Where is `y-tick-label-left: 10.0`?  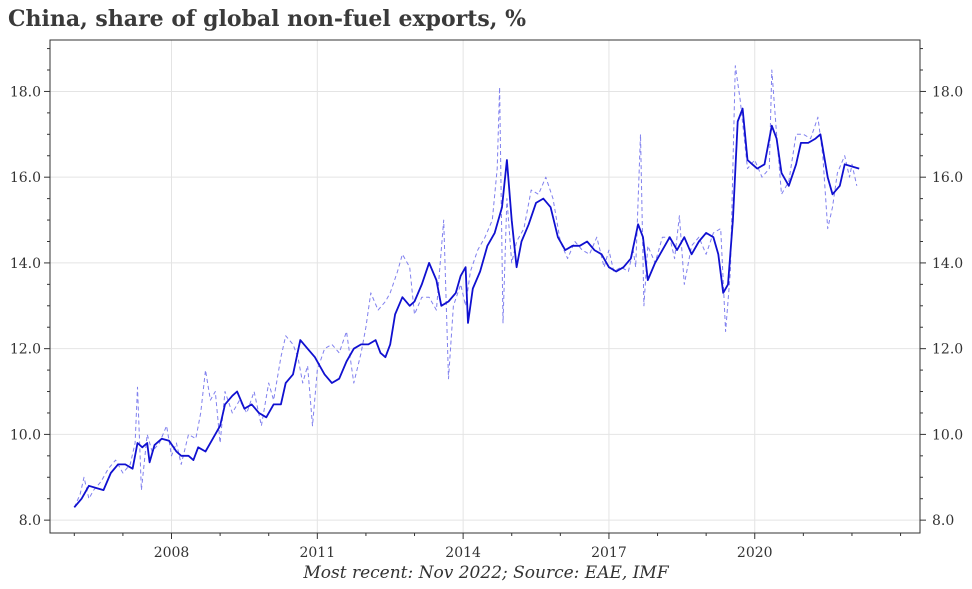
y-tick-label-left: 10.0 is located at coordinates (25, 435).